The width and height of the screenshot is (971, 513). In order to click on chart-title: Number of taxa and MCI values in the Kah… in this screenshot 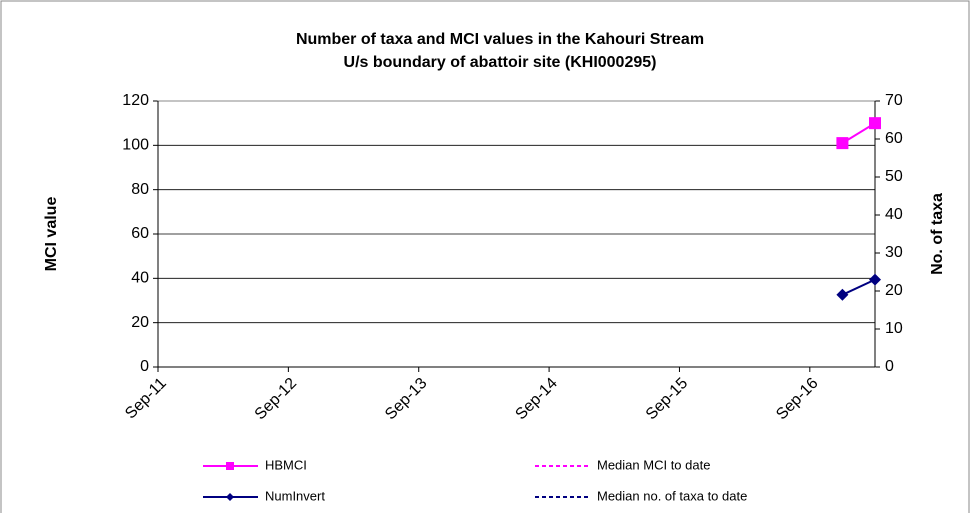, I will do `click(500, 39)`.